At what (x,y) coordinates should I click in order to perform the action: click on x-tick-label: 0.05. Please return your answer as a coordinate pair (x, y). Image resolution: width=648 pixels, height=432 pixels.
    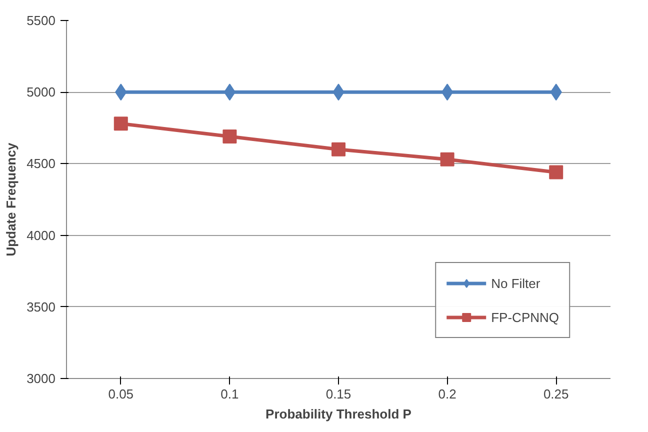
    Looking at the image, I should click on (121, 394).